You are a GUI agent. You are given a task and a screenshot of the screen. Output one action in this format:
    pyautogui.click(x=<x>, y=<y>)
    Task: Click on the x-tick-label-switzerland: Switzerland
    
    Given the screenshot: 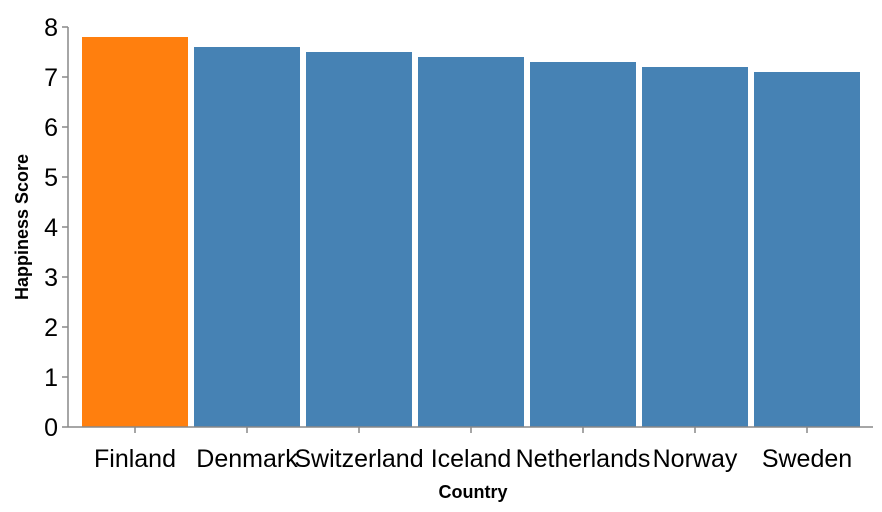 What is the action you would take?
    pyautogui.click(x=358, y=459)
    